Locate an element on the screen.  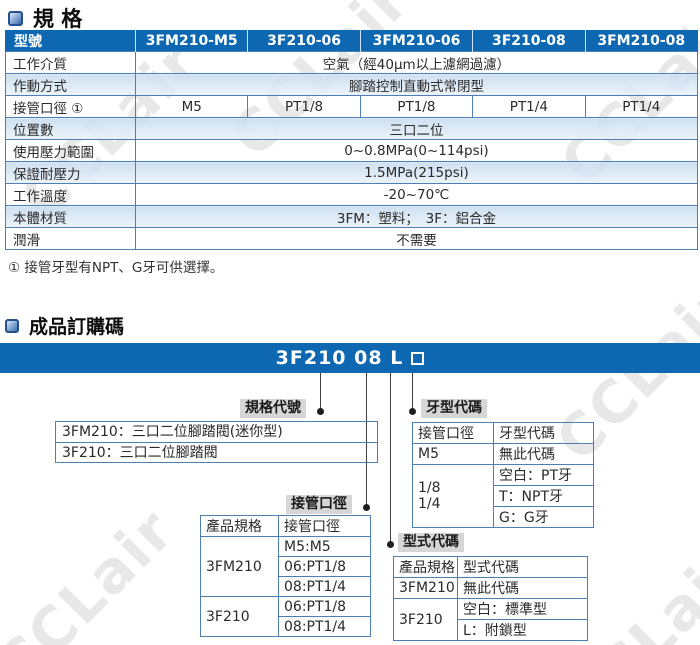
table-row: G：G牙 is located at coordinates (503, 517).